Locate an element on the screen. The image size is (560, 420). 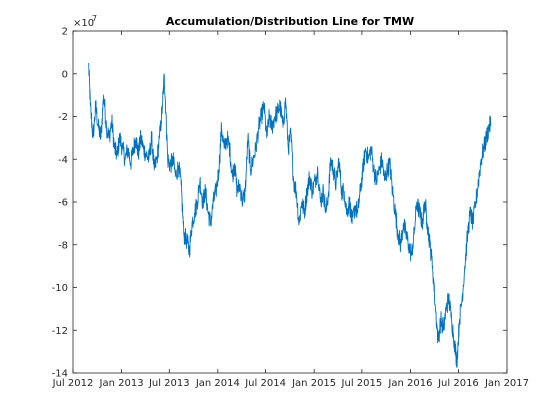
x-tick-label: Jan 2016 is located at coordinates (409, 383).